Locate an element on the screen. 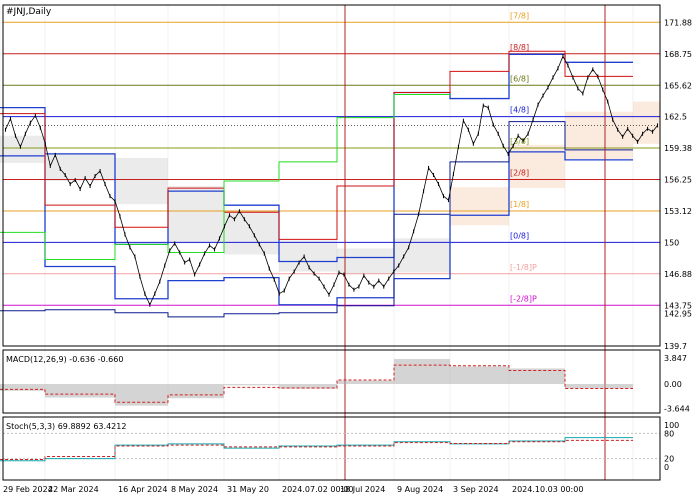 The image size is (700, 500). date-axis-label: 2024.10.03 00:00 is located at coordinates (547, 489).